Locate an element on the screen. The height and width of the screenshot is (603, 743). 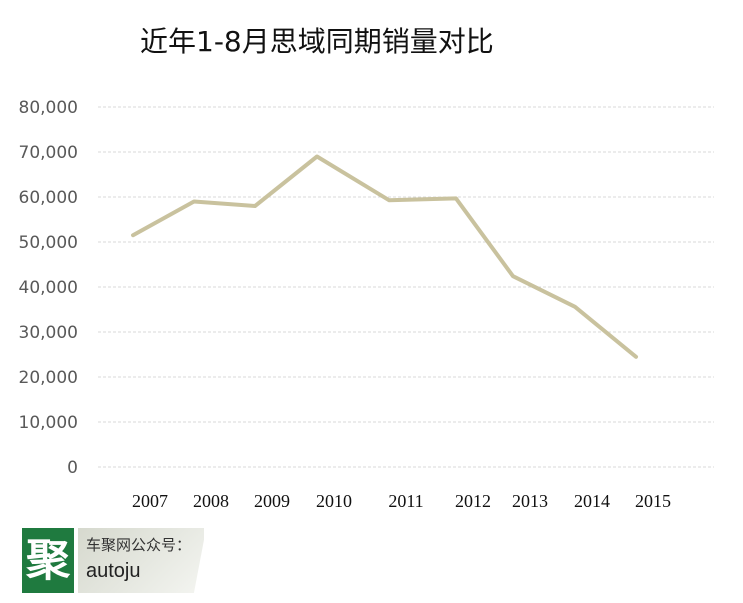
x-tick-label: 2008 is located at coordinates (211, 501).